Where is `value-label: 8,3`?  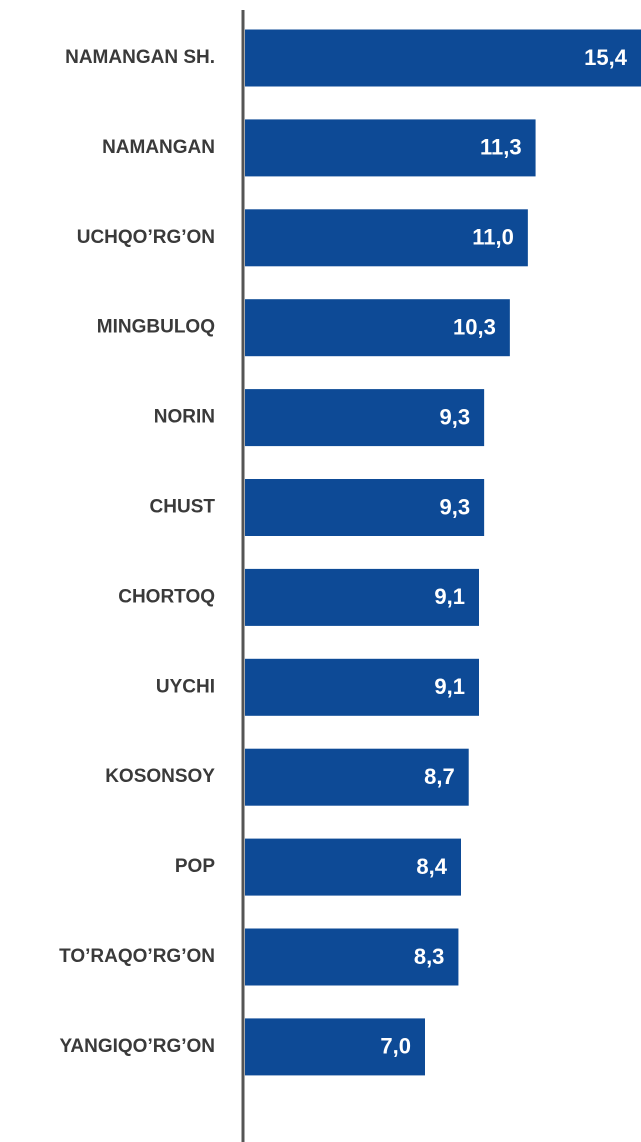
value-label: 8,3 is located at coordinates (429, 956).